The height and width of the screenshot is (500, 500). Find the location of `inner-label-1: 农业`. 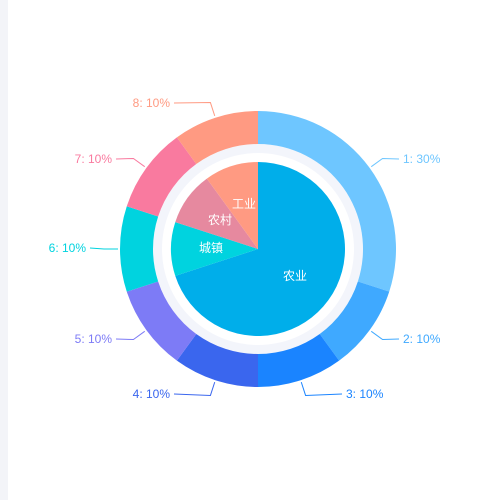

inner-label-1: 农业 is located at coordinates (295, 276).